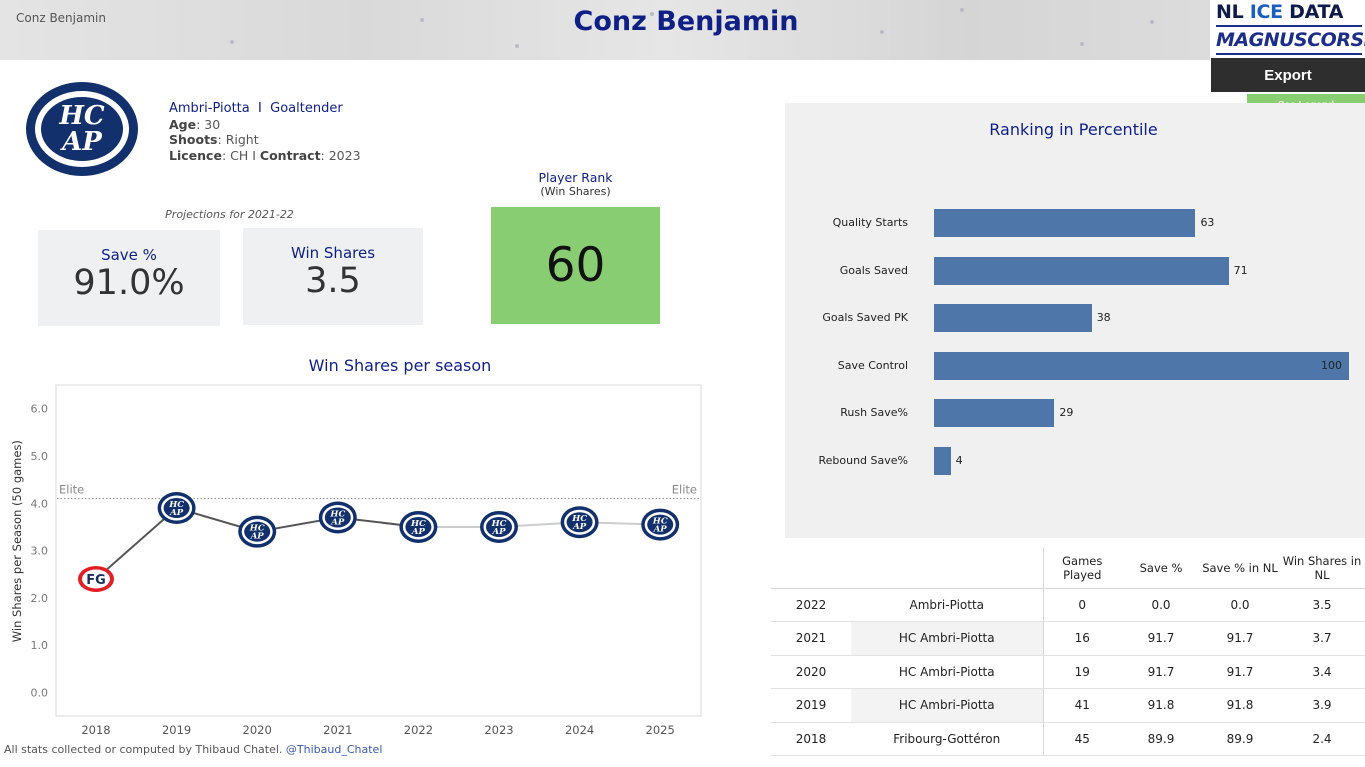 The image size is (1365, 767). Describe the element at coordinates (1075, 461) in the screenshot. I see `ranking-bar-row: Rebound Save% 4` at that location.